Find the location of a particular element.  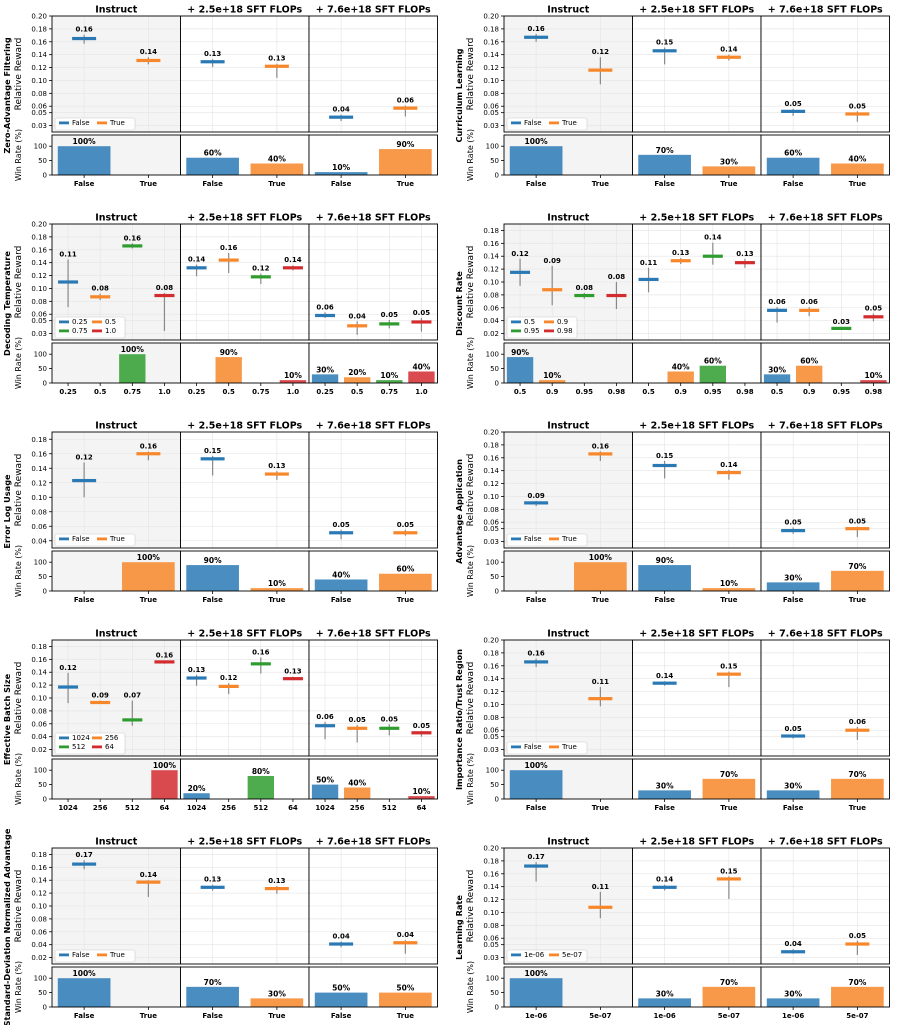

chart-5-ytick-label: 0.18 is located at coordinates (491, 445).